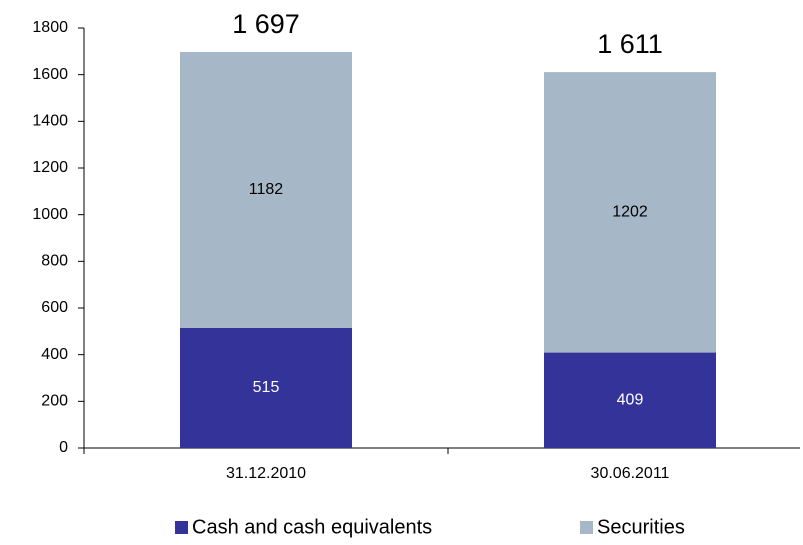  What do you see at coordinates (312, 527) in the screenshot?
I see `legend-label: Cash and cash equivalents` at bounding box center [312, 527].